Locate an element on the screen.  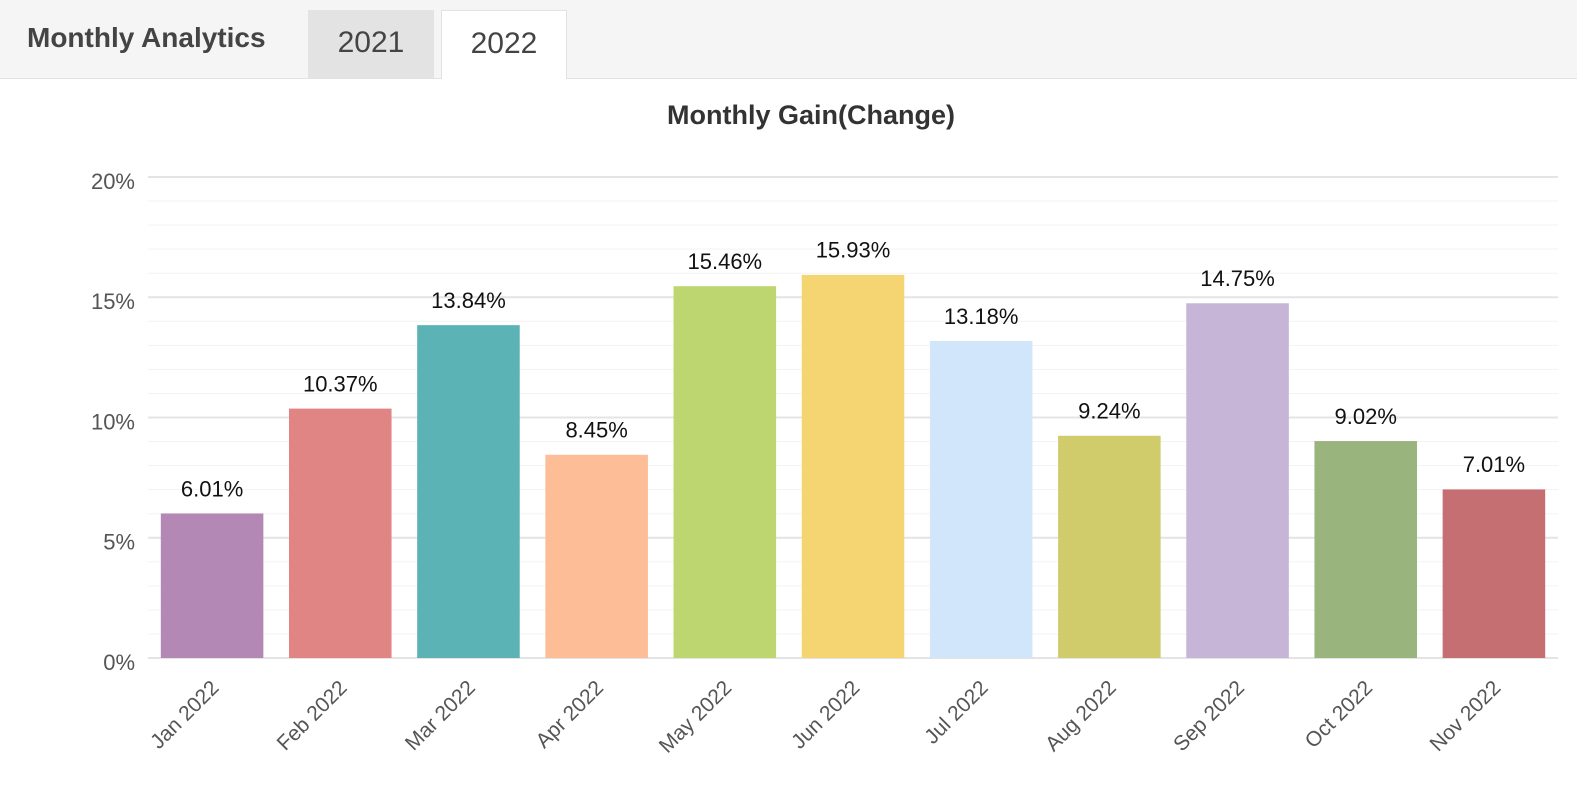
value-label: 14.75% is located at coordinates (1237, 278).